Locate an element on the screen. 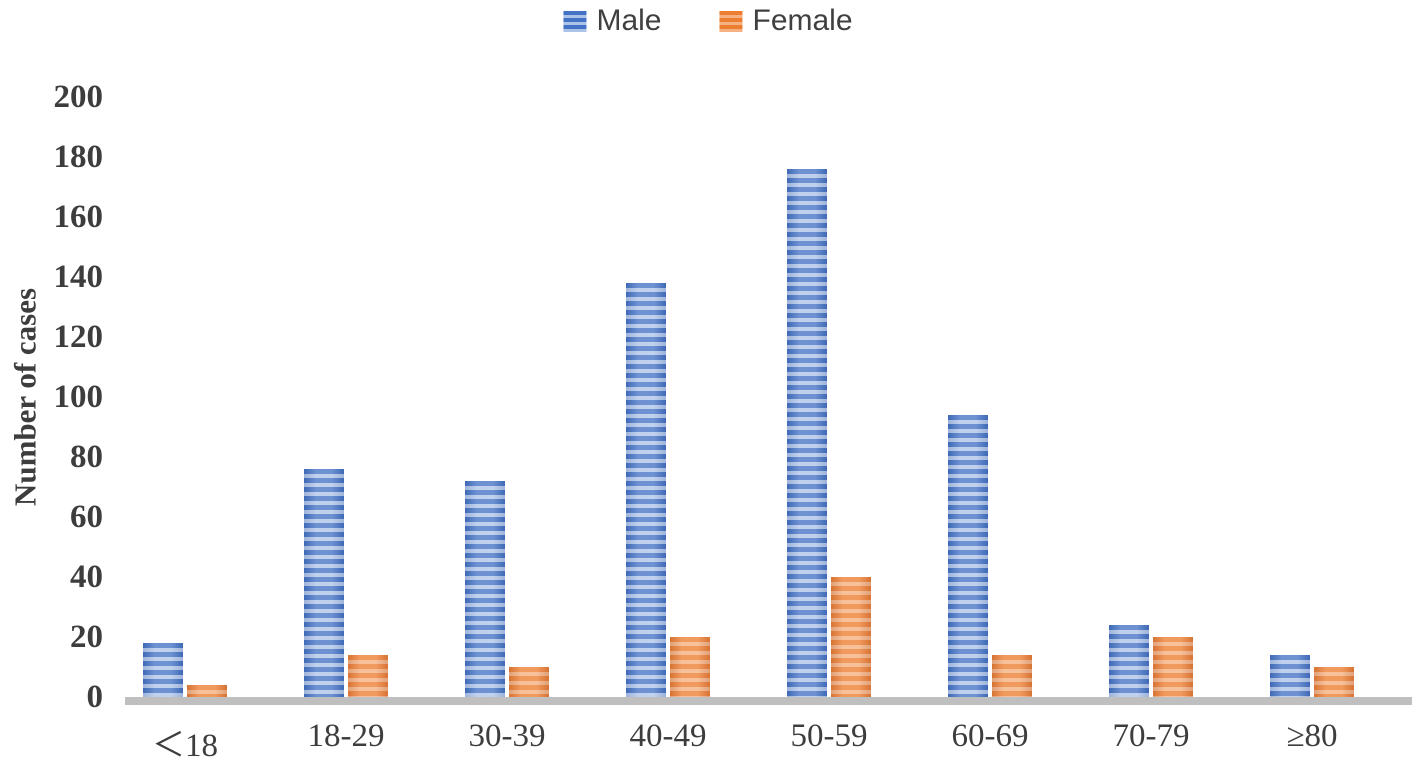  y-tick-label: 160 is located at coordinates (78, 217).